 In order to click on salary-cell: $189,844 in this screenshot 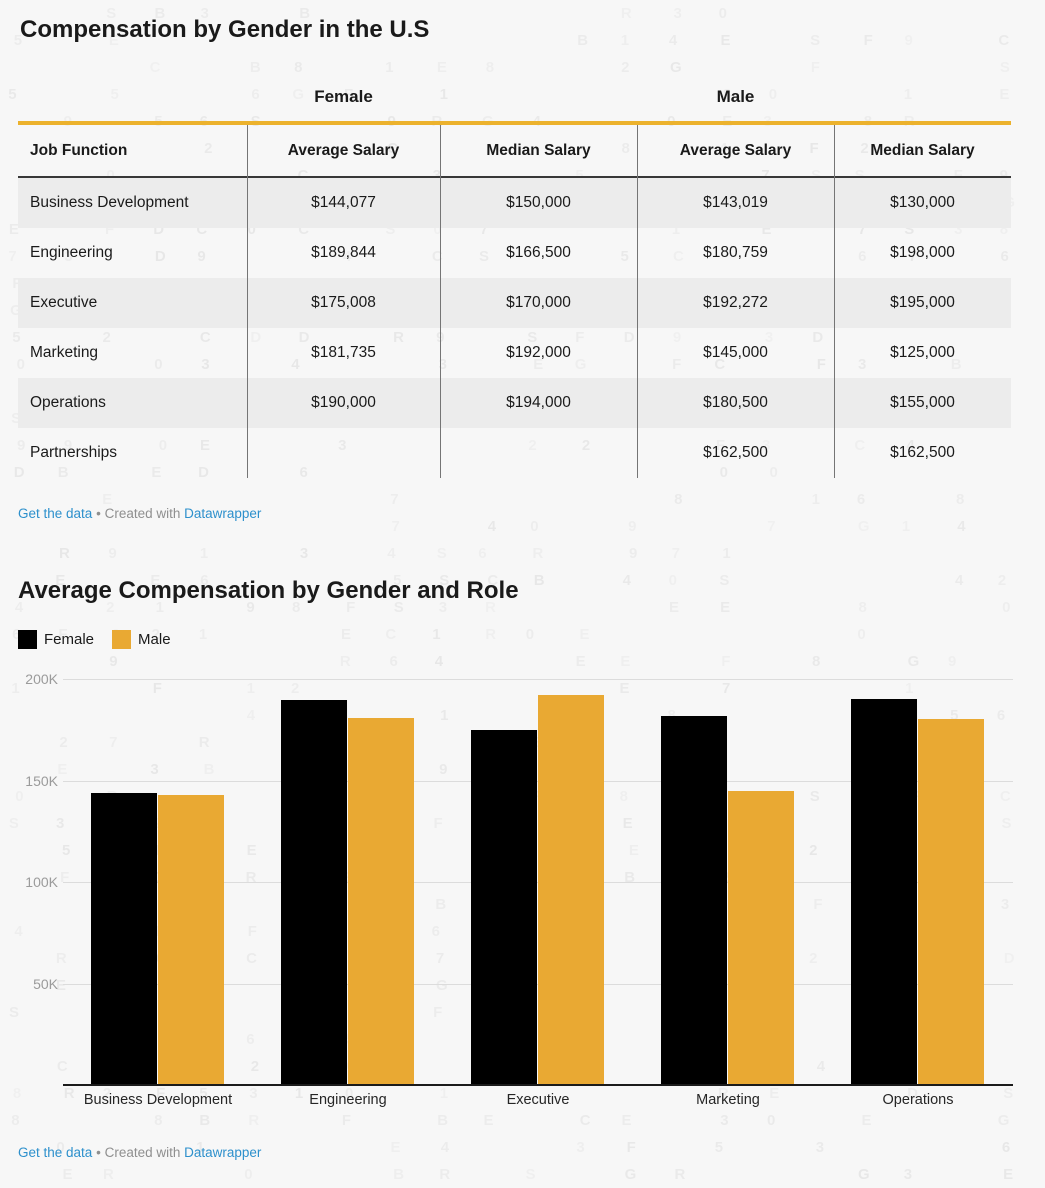, I will do `click(343, 252)`.